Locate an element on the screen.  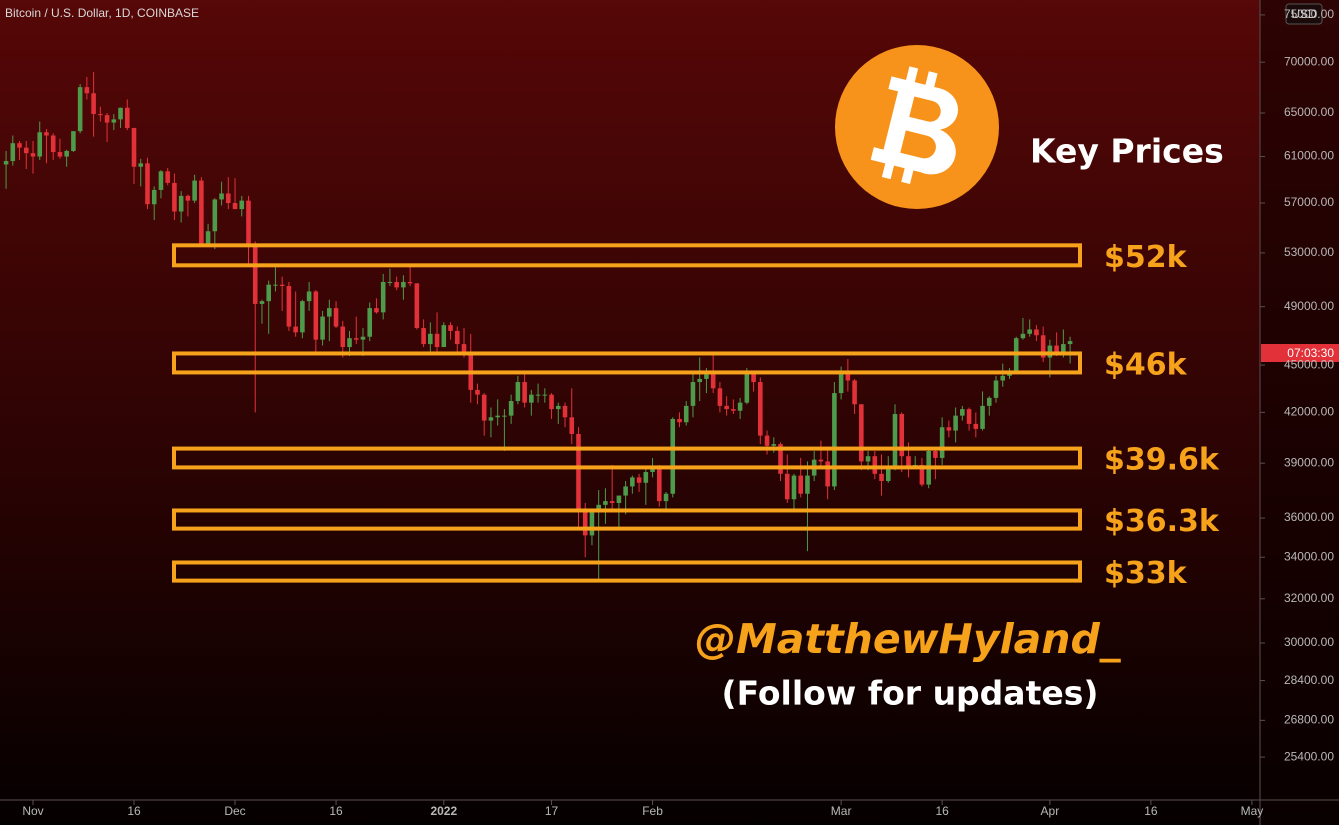
countdown-tag is located at coordinates (1300, 353).